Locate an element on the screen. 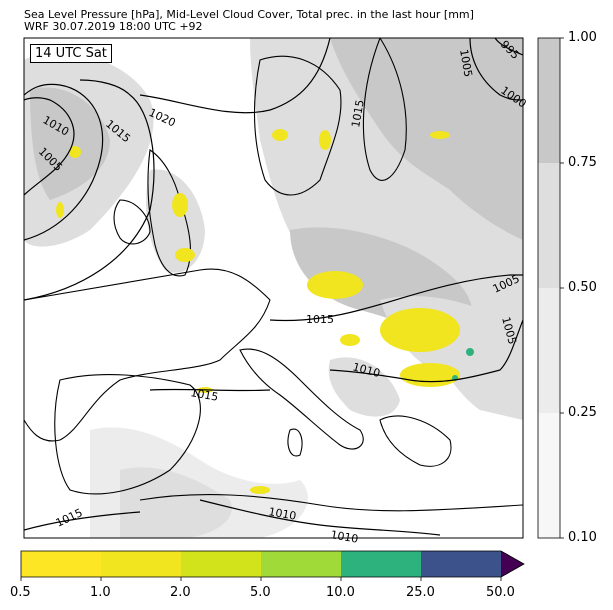  precip-tick-label: 25.0 is located at coordinates (420, 592).